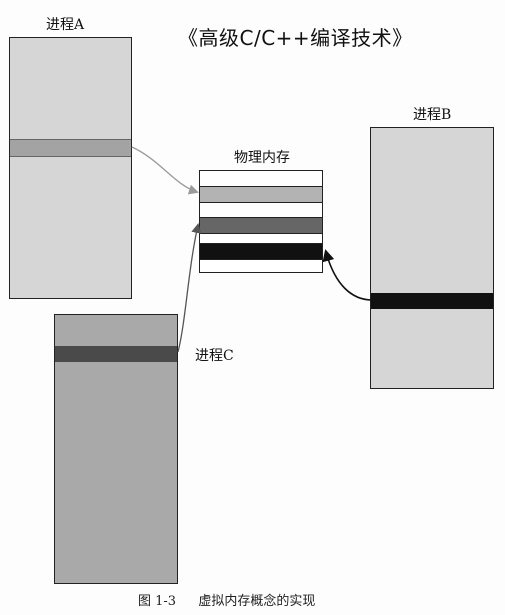  Describe the element at coordinates (432, 115) in the screenshot. I see `process-b-label: 进程B` at that location.